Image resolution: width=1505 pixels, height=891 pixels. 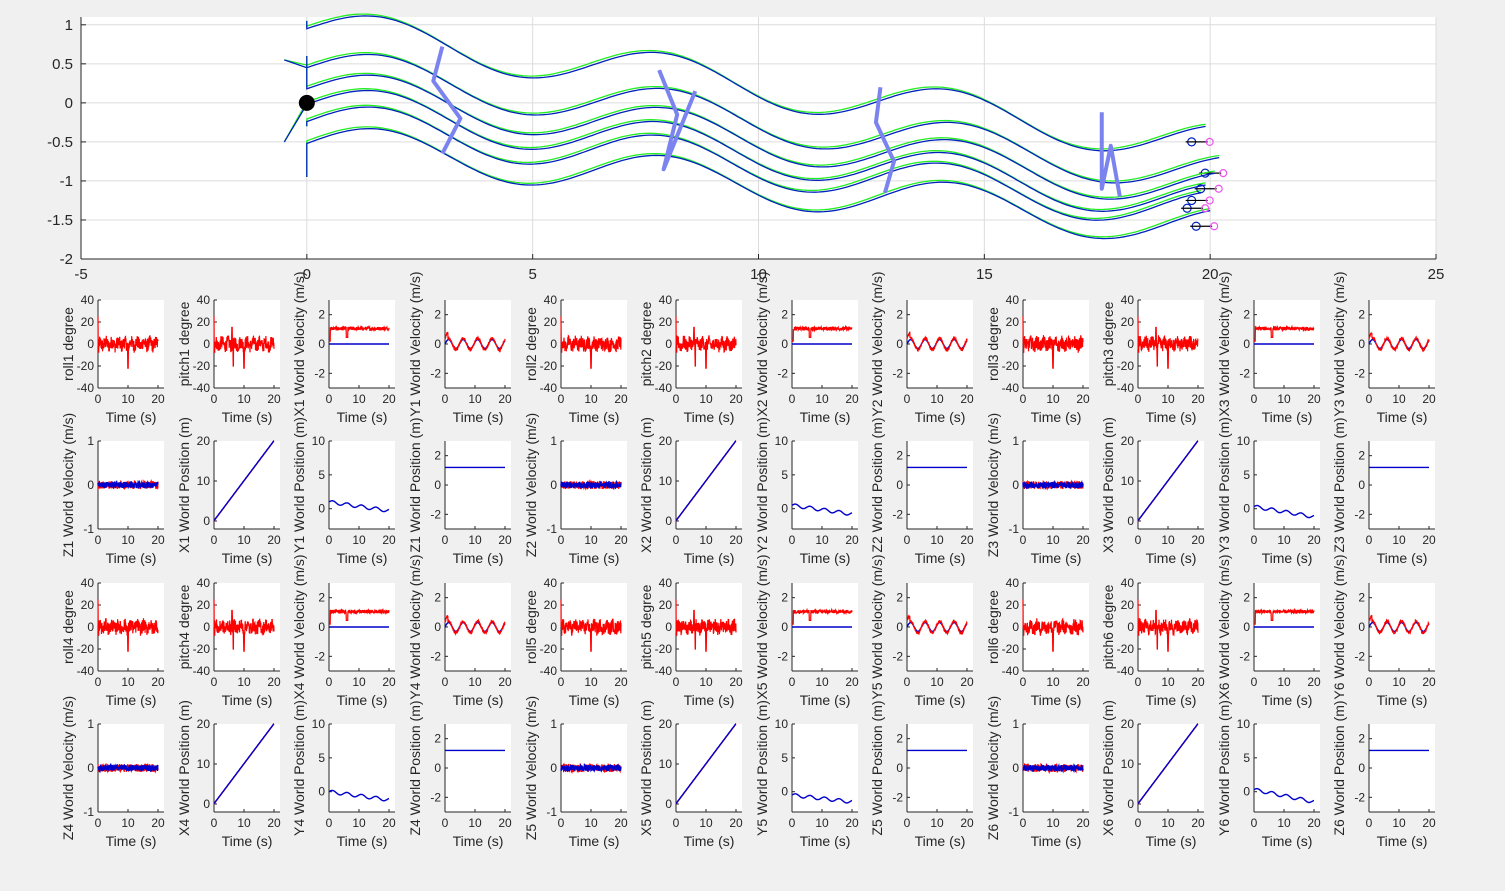 What do you see at coordinates (575, 642) in the screenshot?
I see `subplot-panel: 0 10 20 -40 -20 0 20 40 Time (s) roll5 degree` at bounding box center [575, 642].